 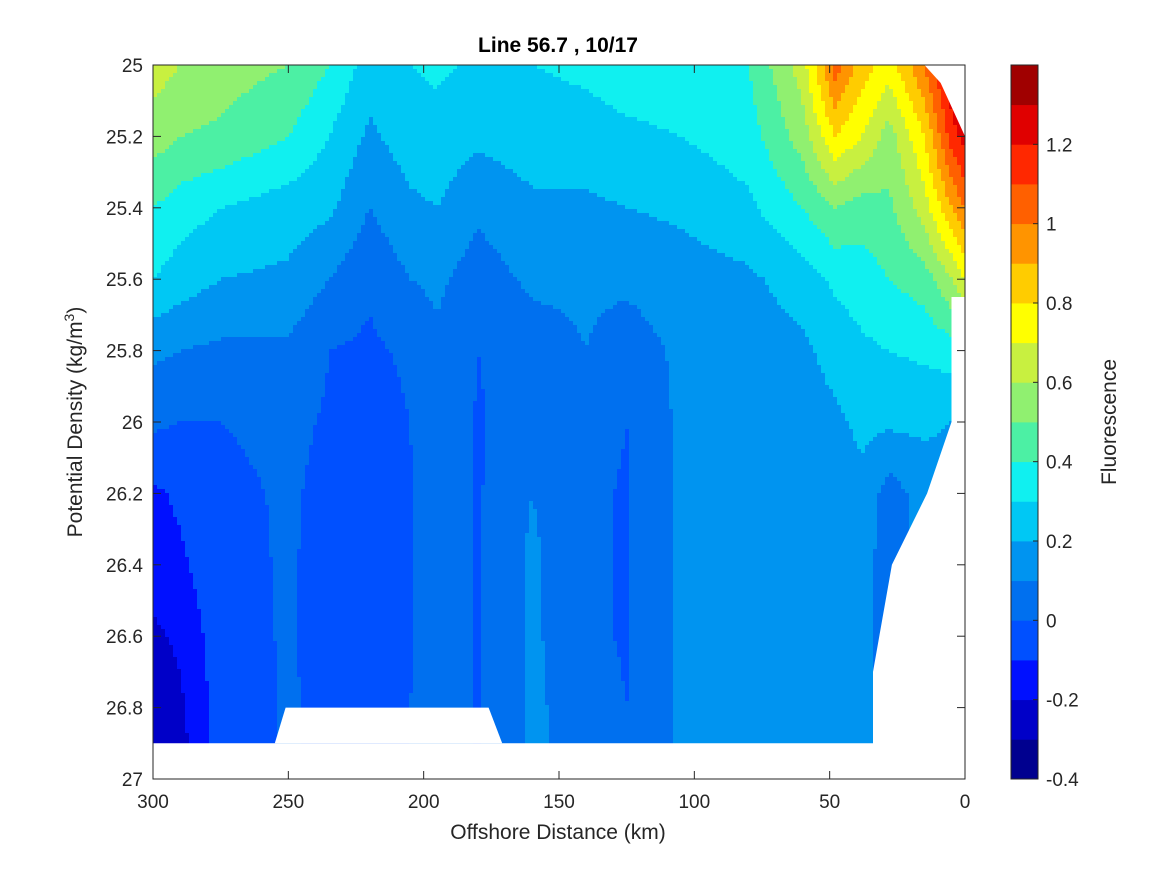 What do you see at coordinates (1044, 427) in the screenshot?
I see `colorbar: -0.4-0.200.20.40.60.811.2` at bounding box center [1044, 427].